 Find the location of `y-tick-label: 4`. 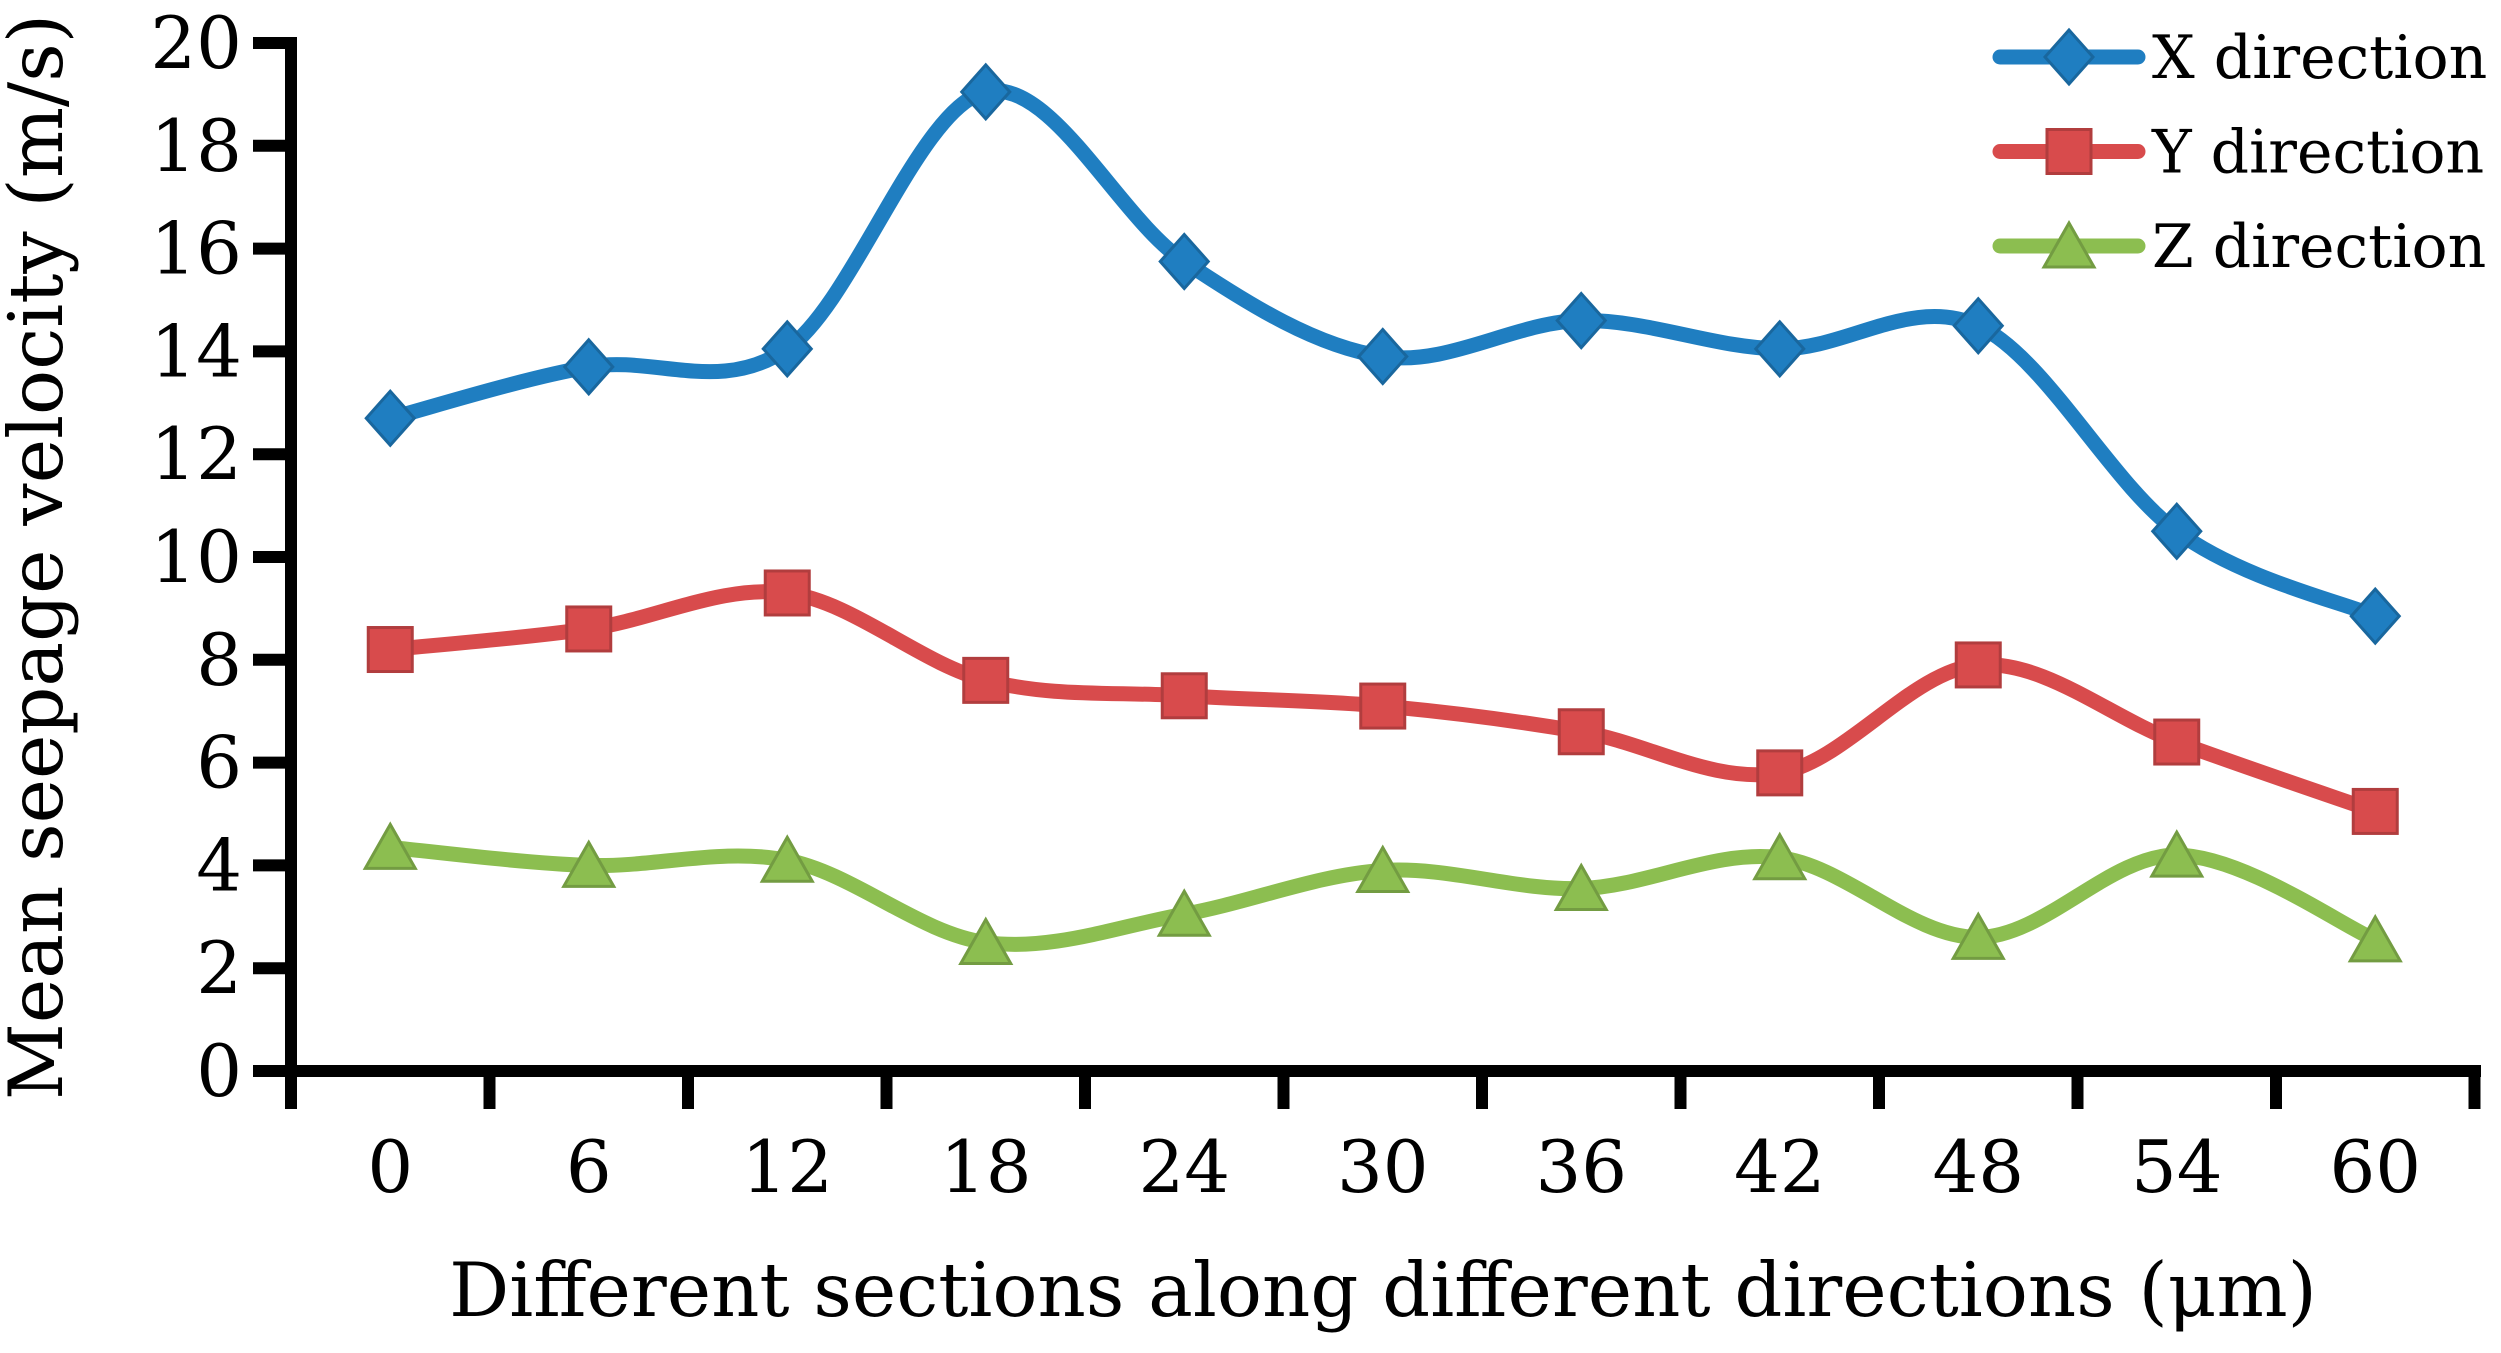

y-tick-label: 4 is located at coordinates (219, 865).